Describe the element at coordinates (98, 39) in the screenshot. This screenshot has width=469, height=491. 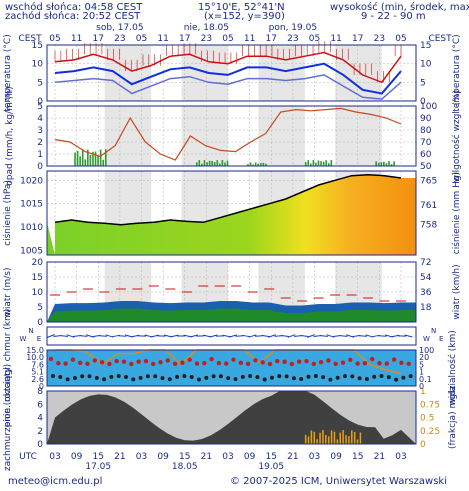
I see `top-hour-label: 17` at that location.